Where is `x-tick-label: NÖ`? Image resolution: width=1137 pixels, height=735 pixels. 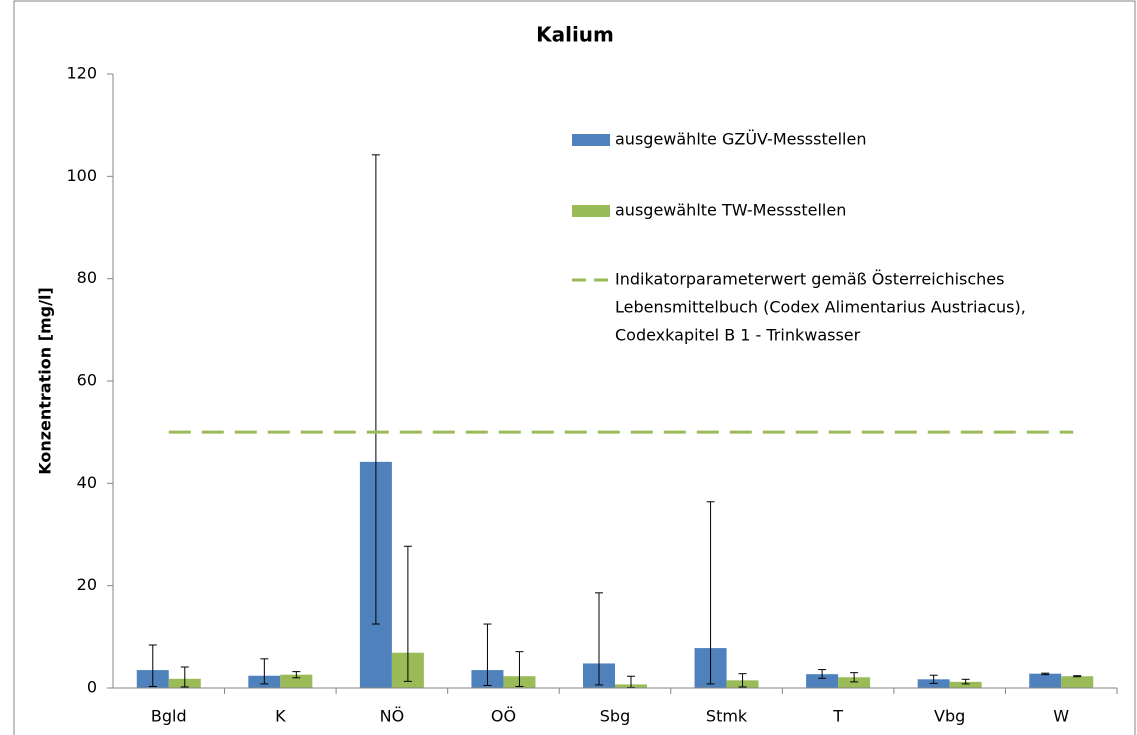 x-tick-label: NÖ is located at coordinates (392, 716).